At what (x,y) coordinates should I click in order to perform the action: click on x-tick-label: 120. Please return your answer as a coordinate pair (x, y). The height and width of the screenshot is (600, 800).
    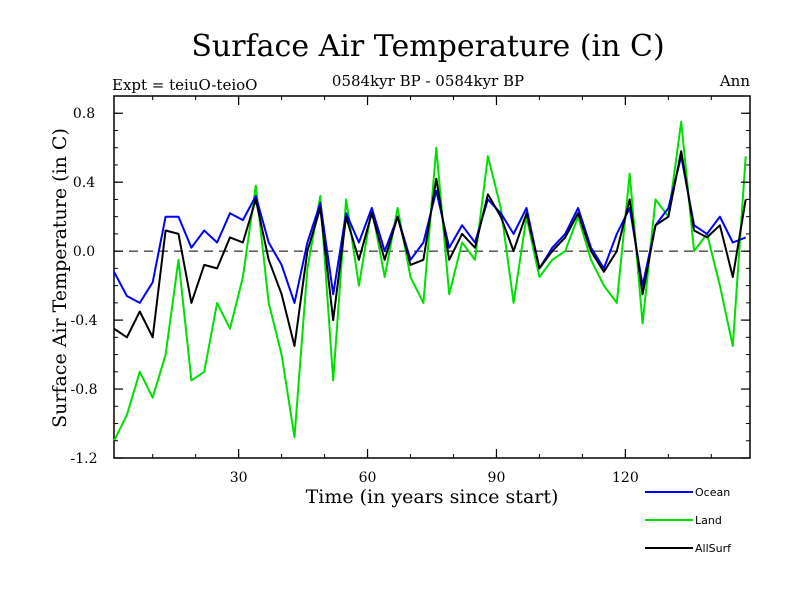
    Looking at the image, I should click on (625, 478).